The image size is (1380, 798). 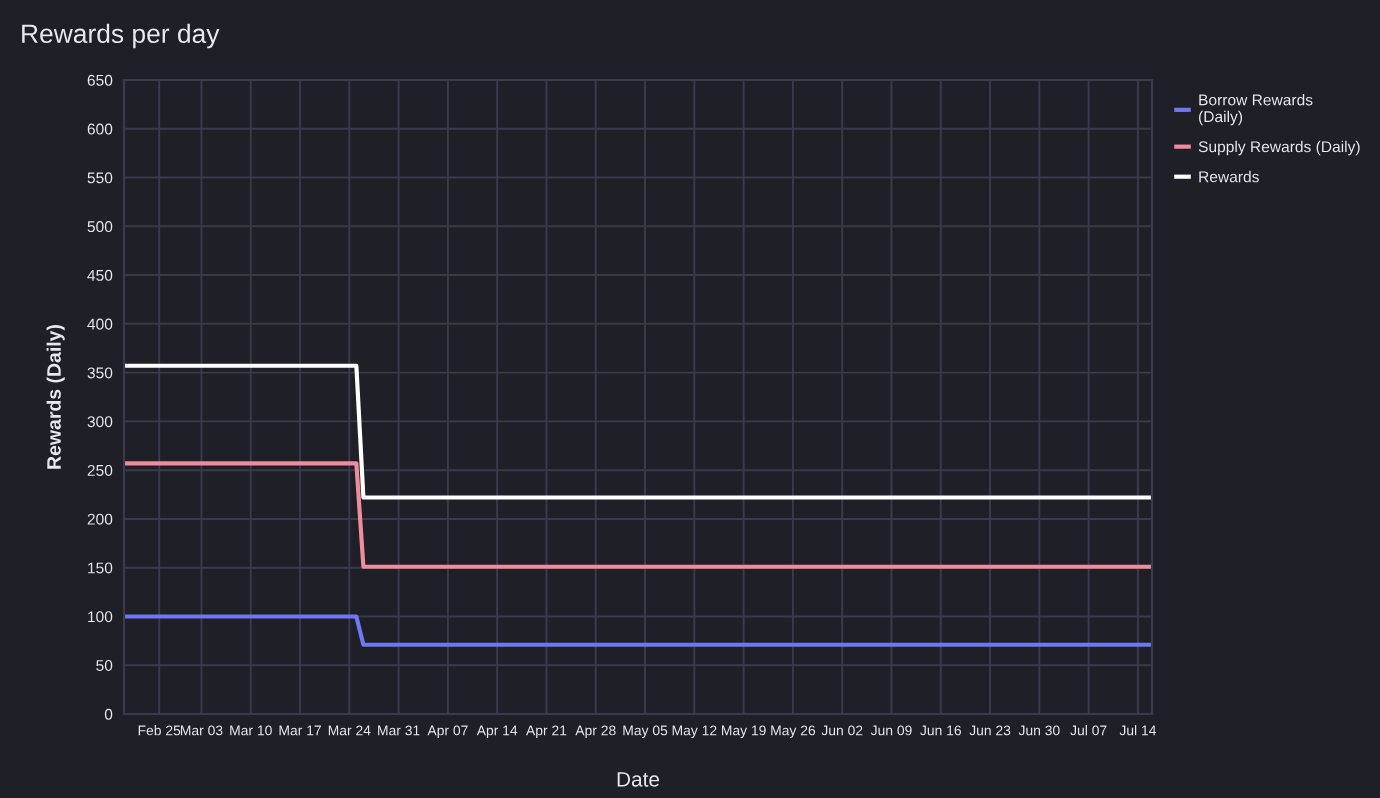 I want to click on chart-title: Rewards per day, so click(x=121, y=36).